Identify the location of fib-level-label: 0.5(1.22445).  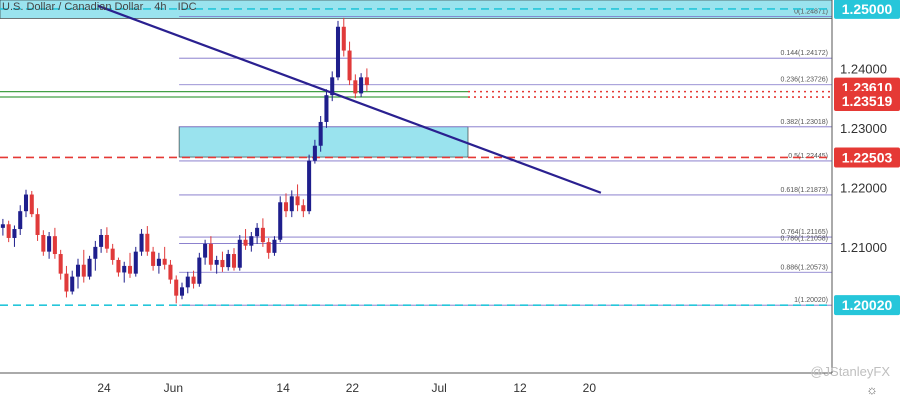
(808, 156).